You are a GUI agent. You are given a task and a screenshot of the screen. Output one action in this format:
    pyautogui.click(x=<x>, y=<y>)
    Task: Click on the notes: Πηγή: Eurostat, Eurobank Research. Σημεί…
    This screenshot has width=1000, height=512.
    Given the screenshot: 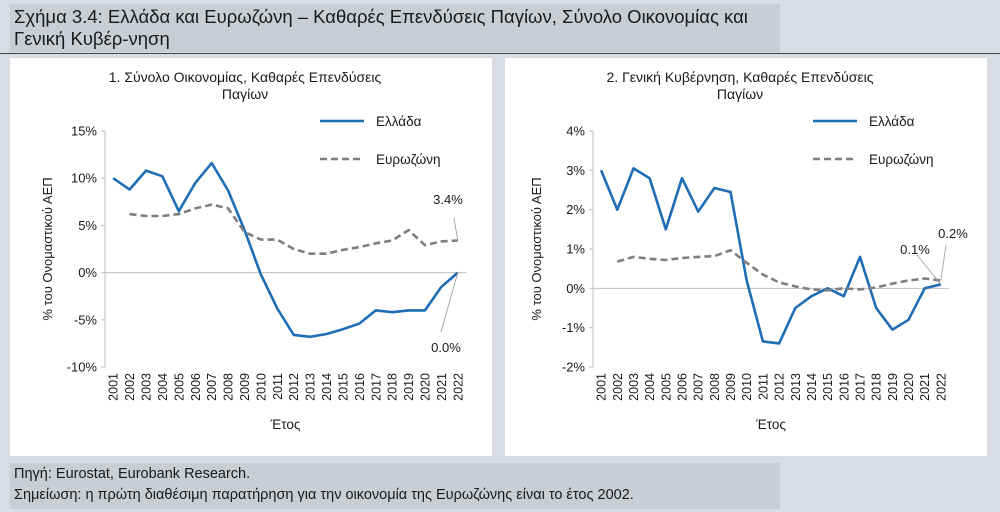 What is the action you would take?
    pyautogui.click(x=395, y=486)
    